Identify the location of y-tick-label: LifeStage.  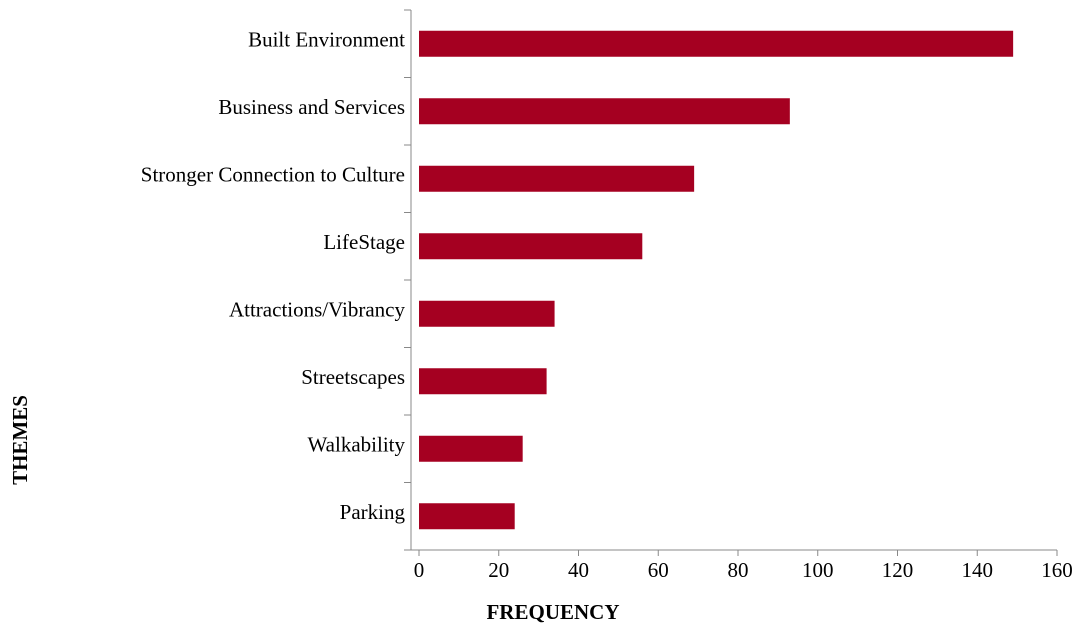
(364, 242).